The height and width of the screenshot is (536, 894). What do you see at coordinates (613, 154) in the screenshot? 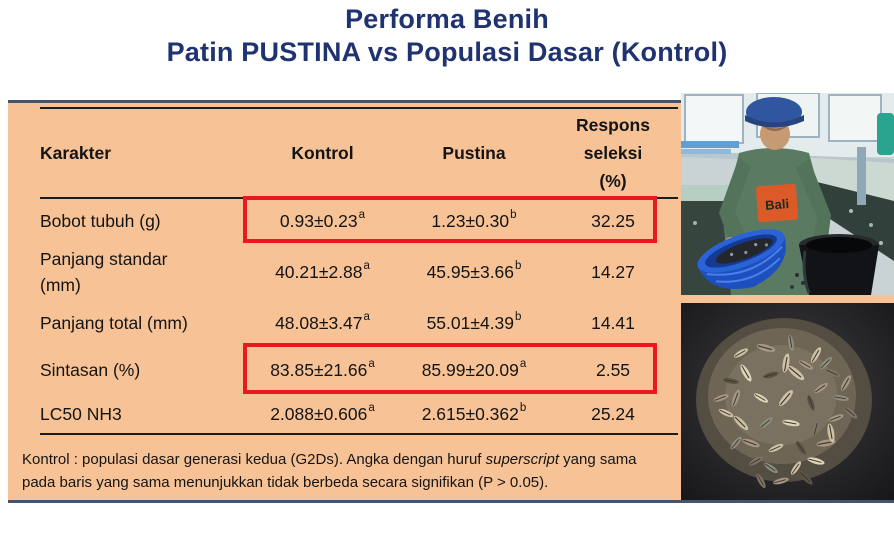
I see `column-header-respons-seleksi: Respons seleksi (%)` at bounding box center [613, 154].